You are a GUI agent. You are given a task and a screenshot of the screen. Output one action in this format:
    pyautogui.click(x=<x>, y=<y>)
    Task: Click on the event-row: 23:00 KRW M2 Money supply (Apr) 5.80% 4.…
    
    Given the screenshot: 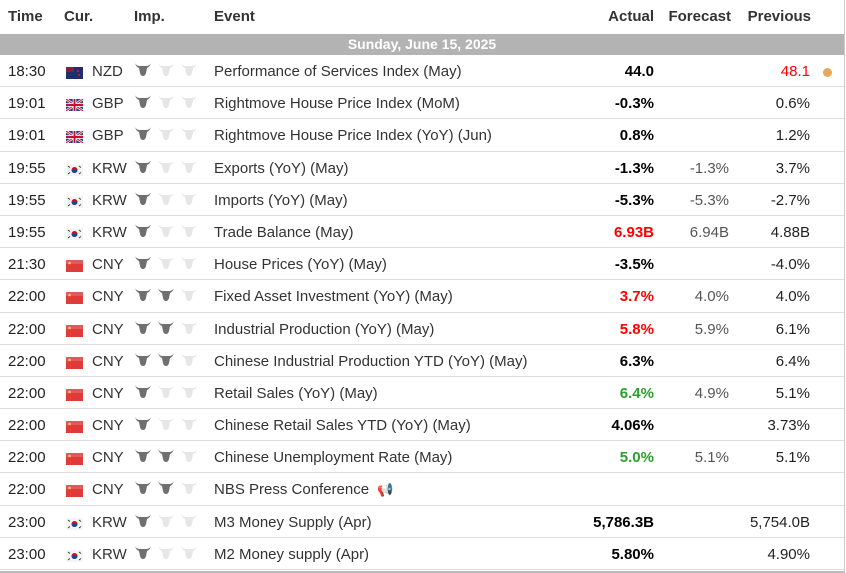 What is the action you would take?
    pyautogui.click(x=422, y=554)
    